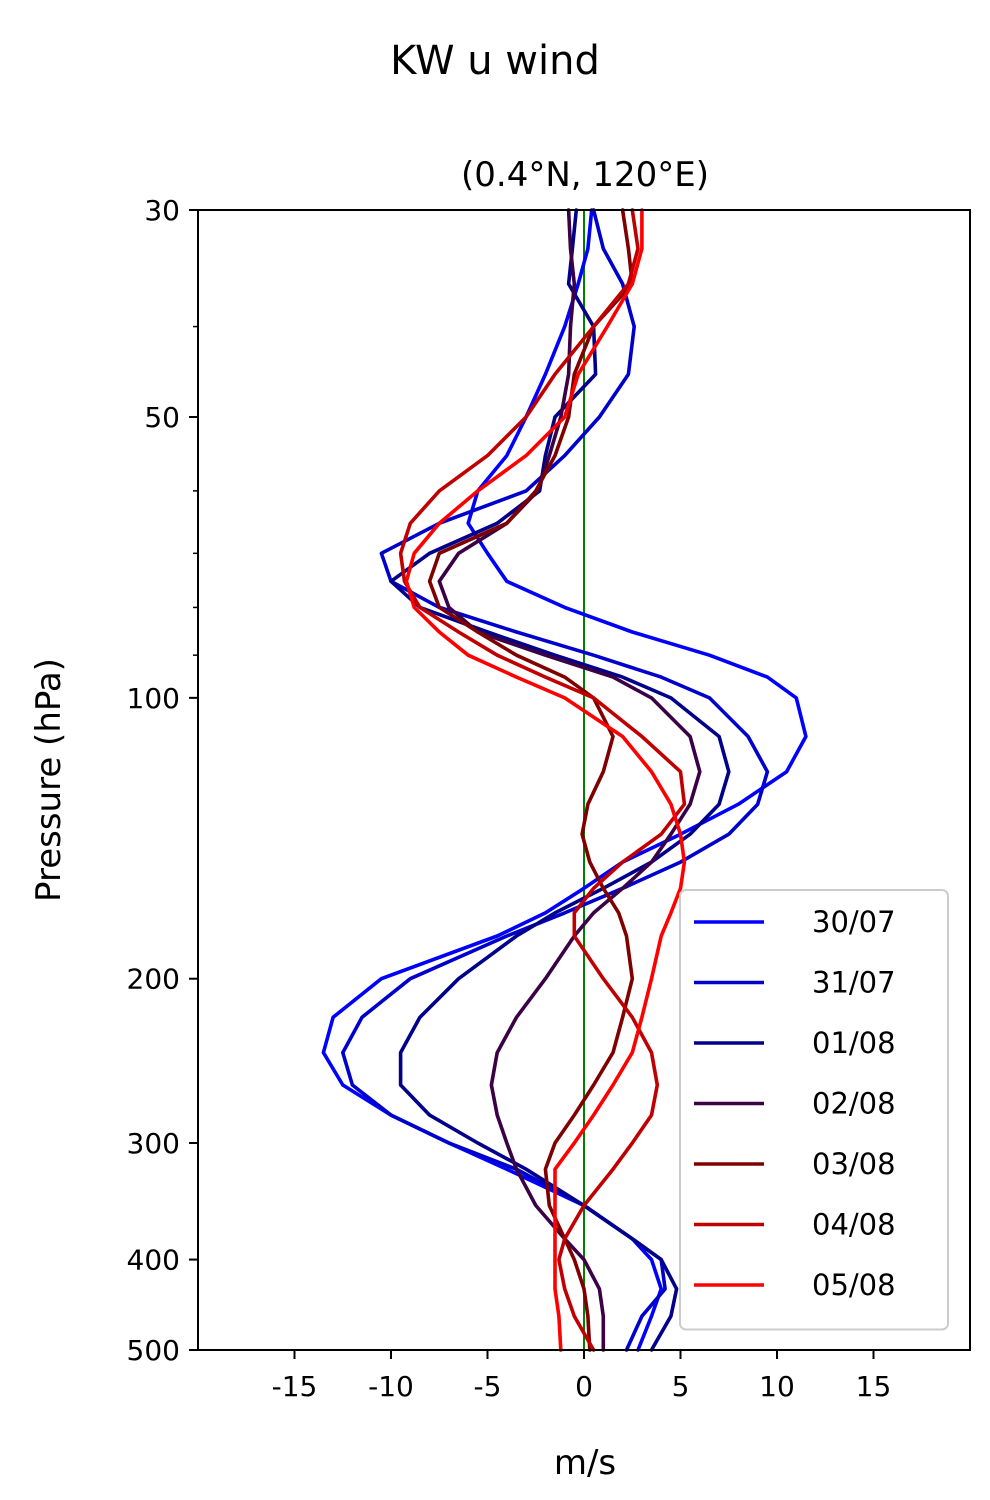 The image size is (990, 1500). I want to click on legend-box, so click(814, 1110).